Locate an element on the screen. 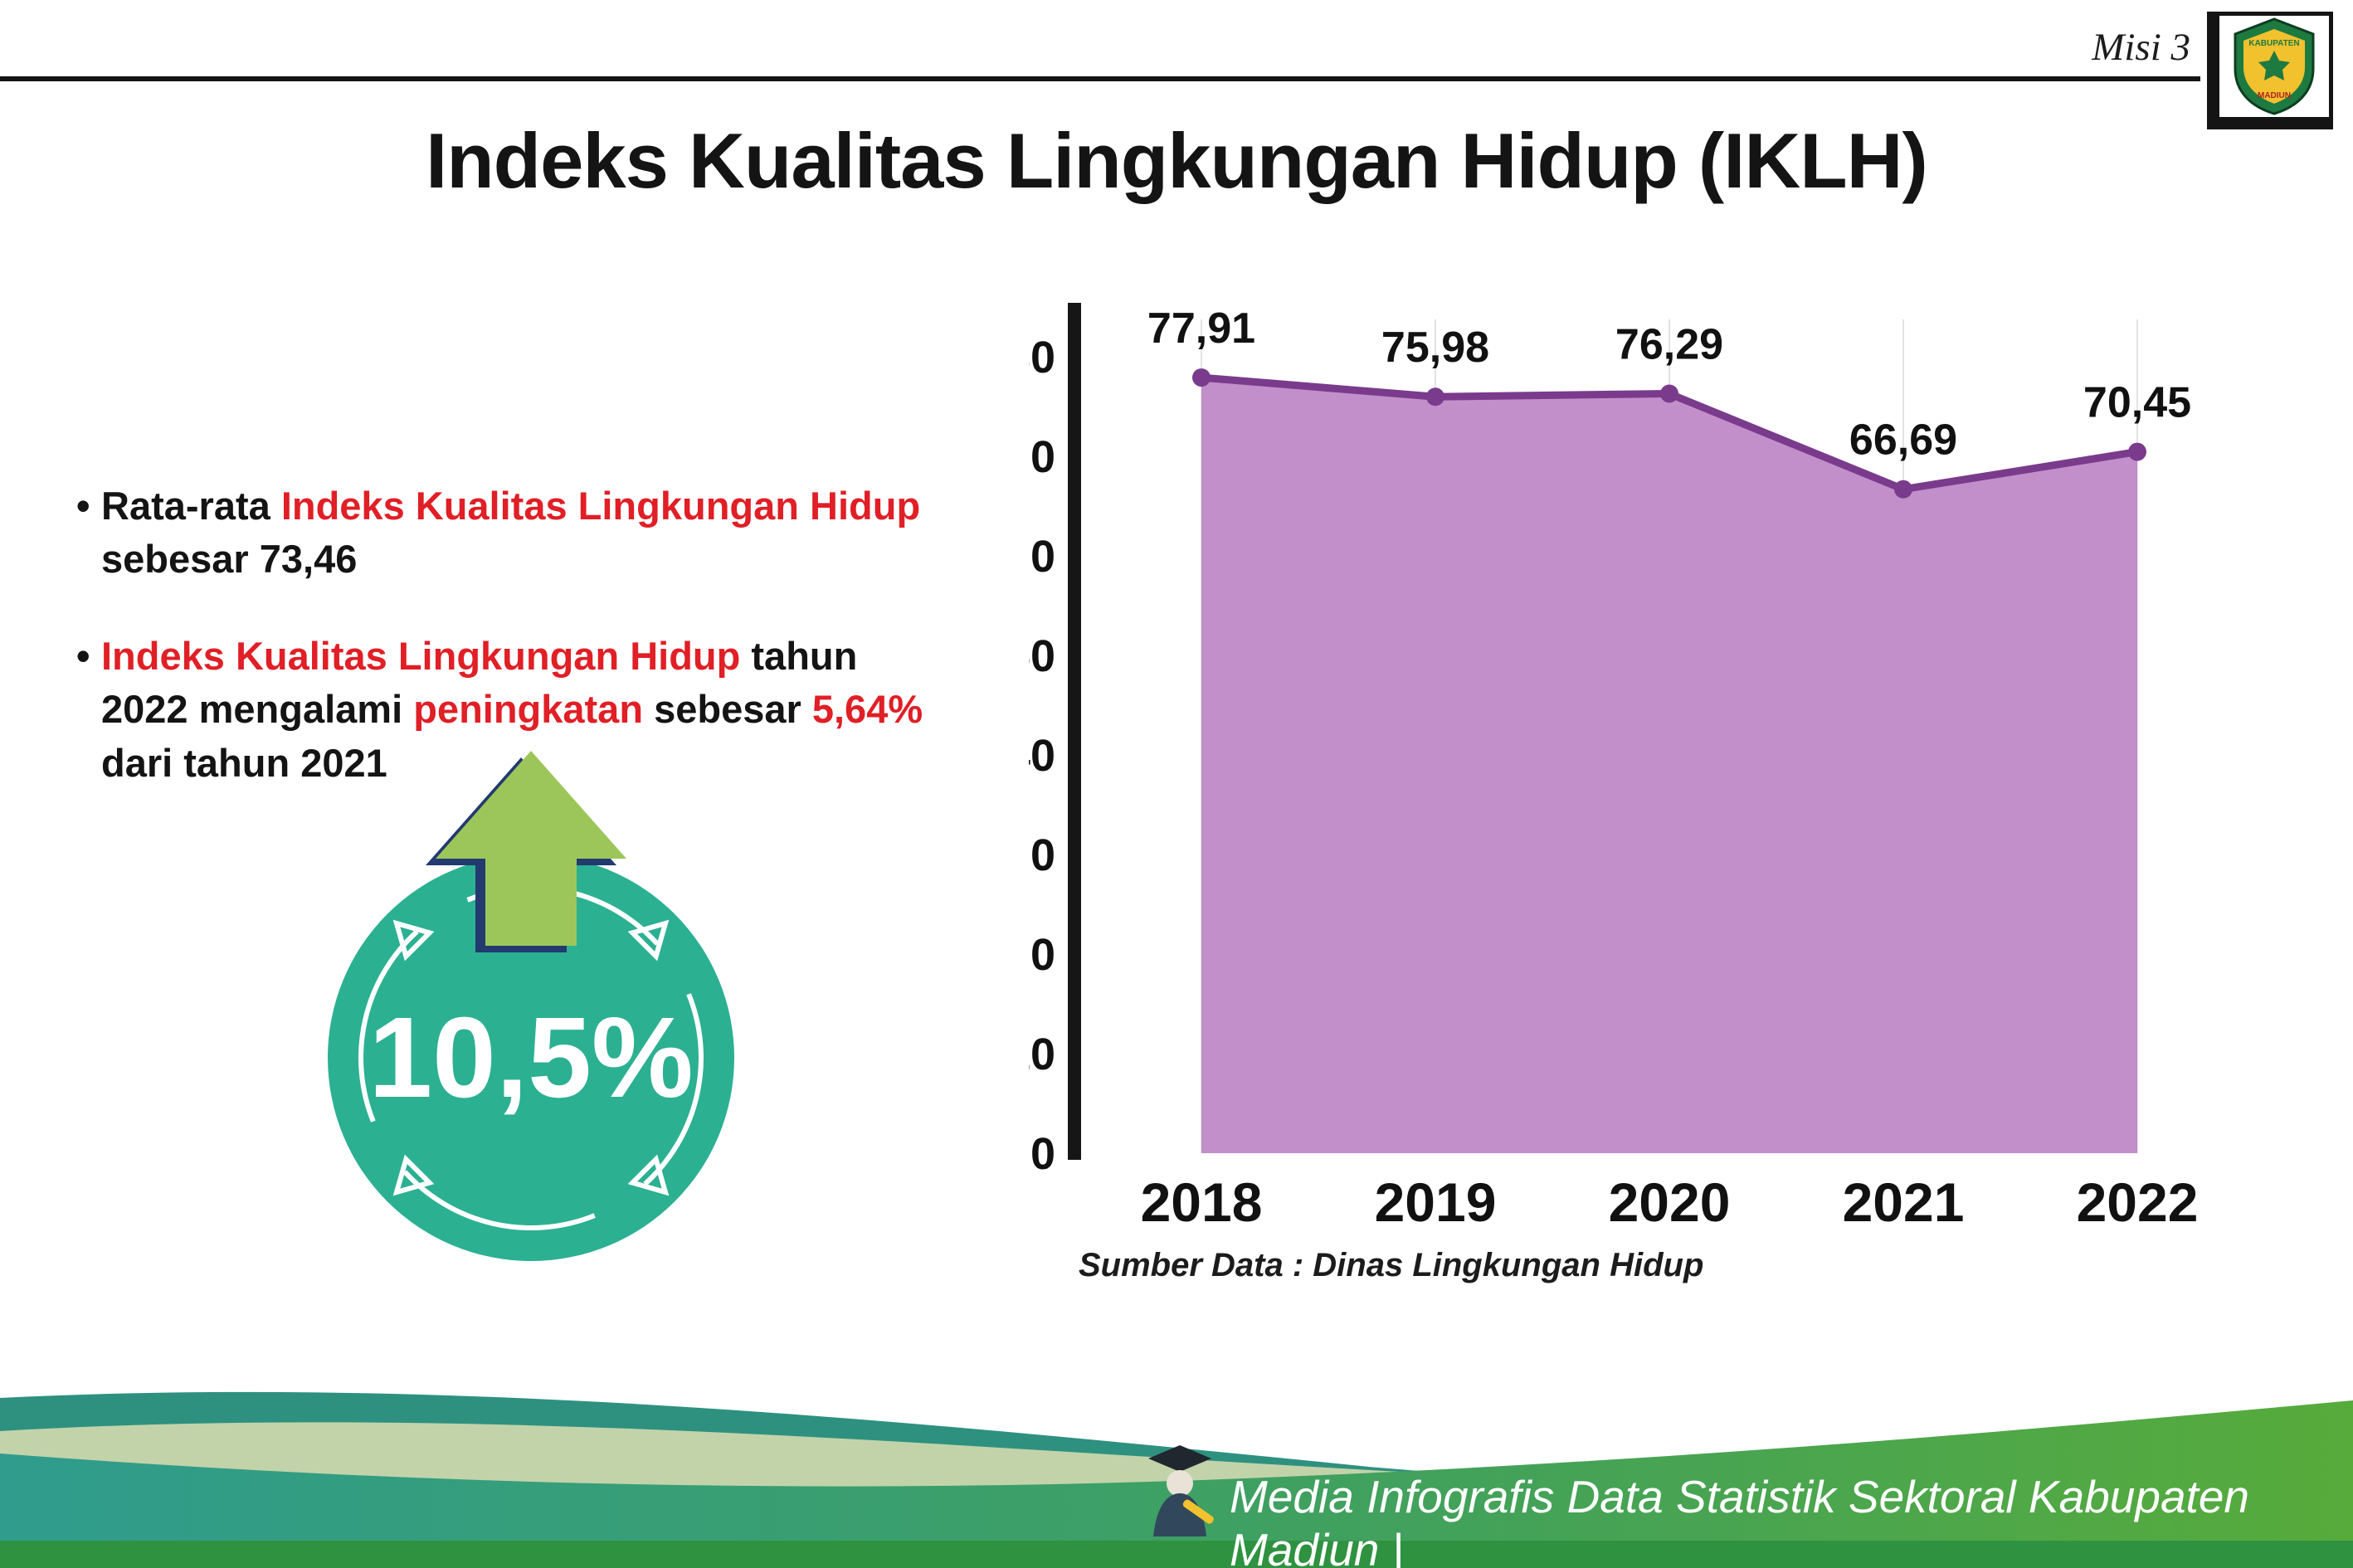  increase-badge: 10,5% is located at coordinates (531, 1006).